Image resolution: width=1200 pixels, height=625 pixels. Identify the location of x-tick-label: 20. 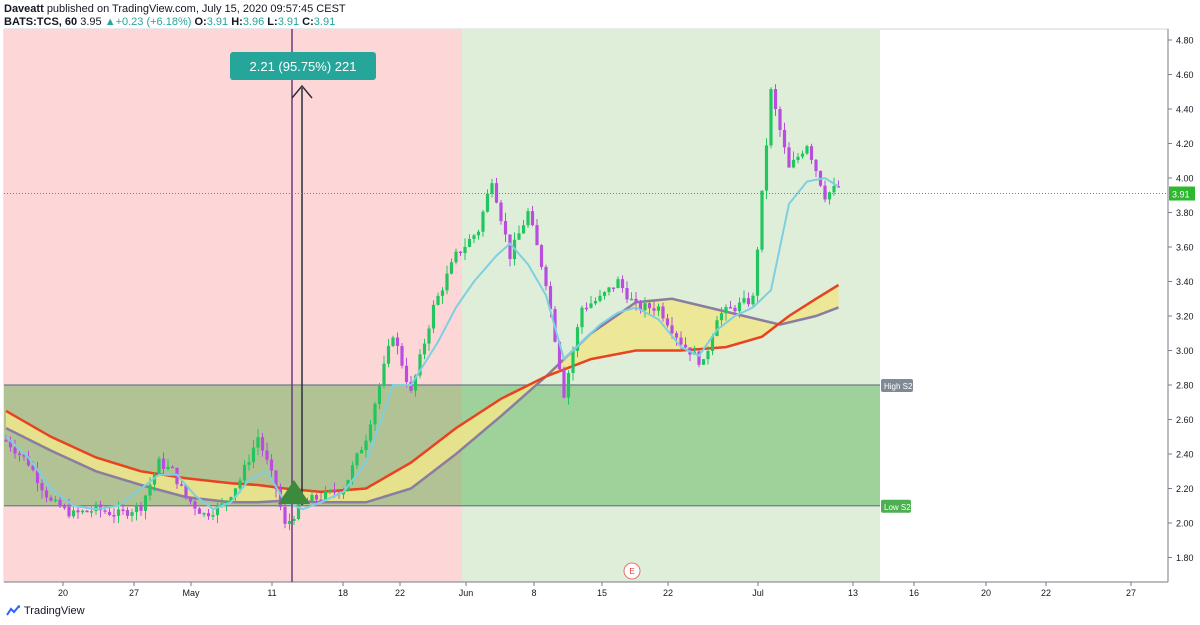
(63, 593).